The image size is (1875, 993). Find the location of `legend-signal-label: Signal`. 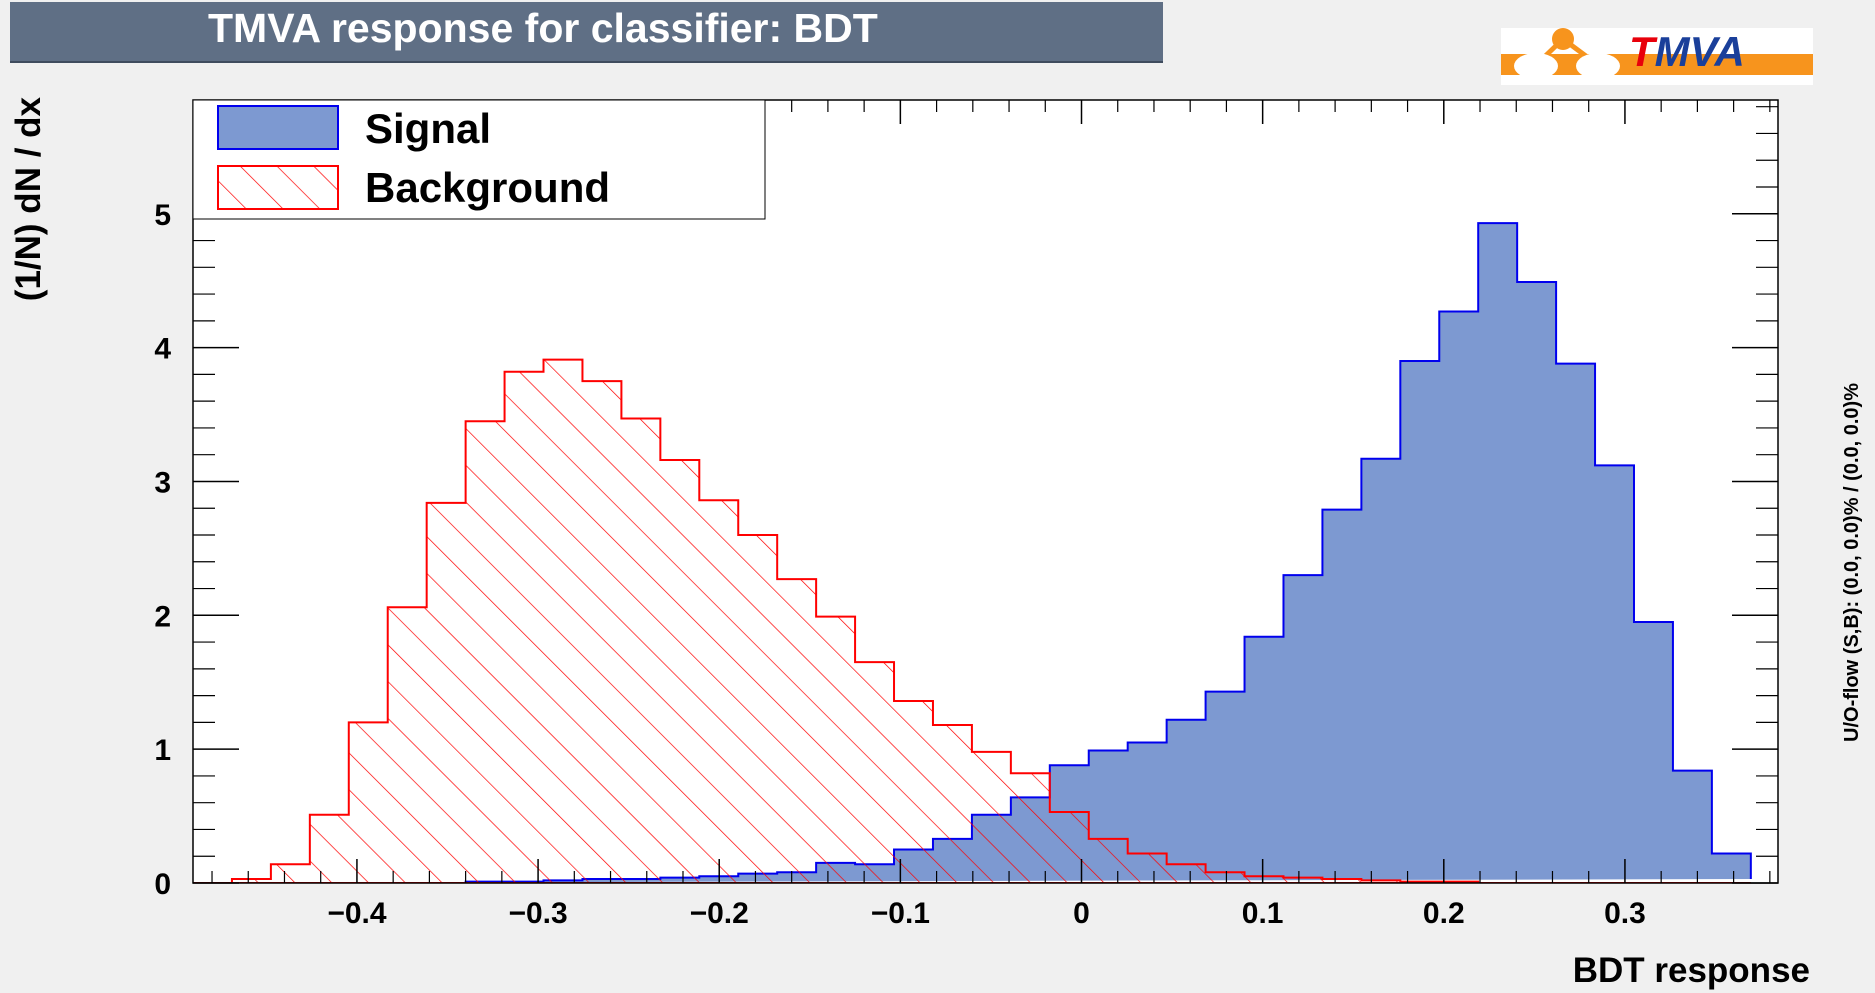

legend-signal-label: Signal is located at coordinates (428, 128).